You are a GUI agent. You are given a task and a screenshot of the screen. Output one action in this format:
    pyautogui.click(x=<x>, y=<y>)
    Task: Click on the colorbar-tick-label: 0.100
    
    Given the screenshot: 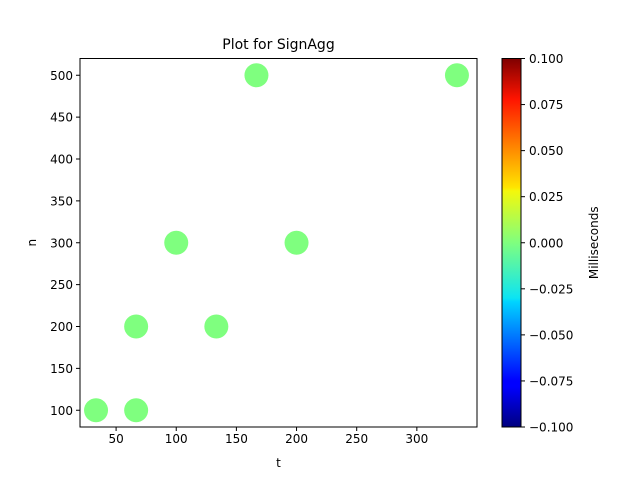 What is the action you would take?
    pyautogui.click(x=546, y=59)
    